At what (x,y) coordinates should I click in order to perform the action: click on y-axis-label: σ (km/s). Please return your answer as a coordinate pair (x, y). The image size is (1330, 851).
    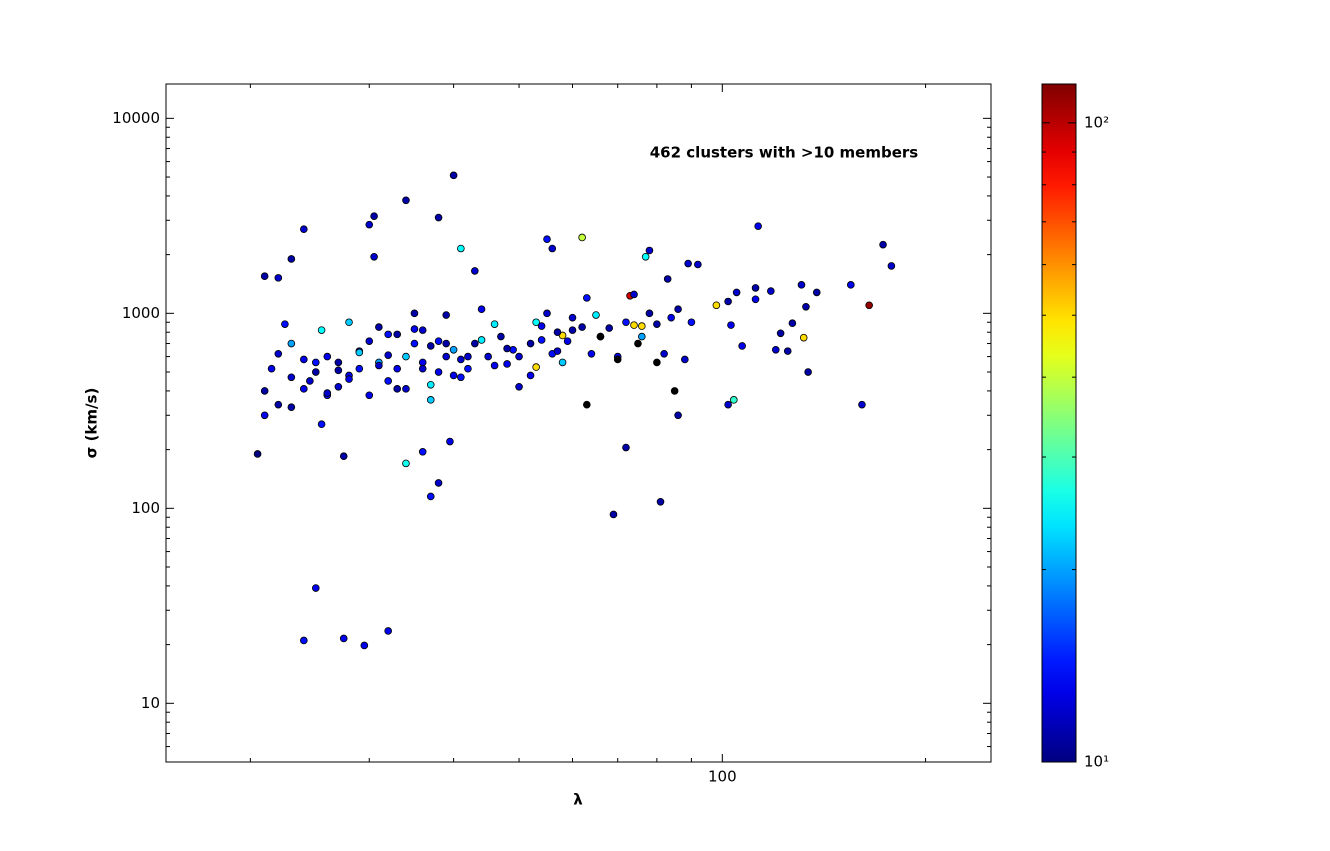
    Looking at the image, I should click on (92, 423).